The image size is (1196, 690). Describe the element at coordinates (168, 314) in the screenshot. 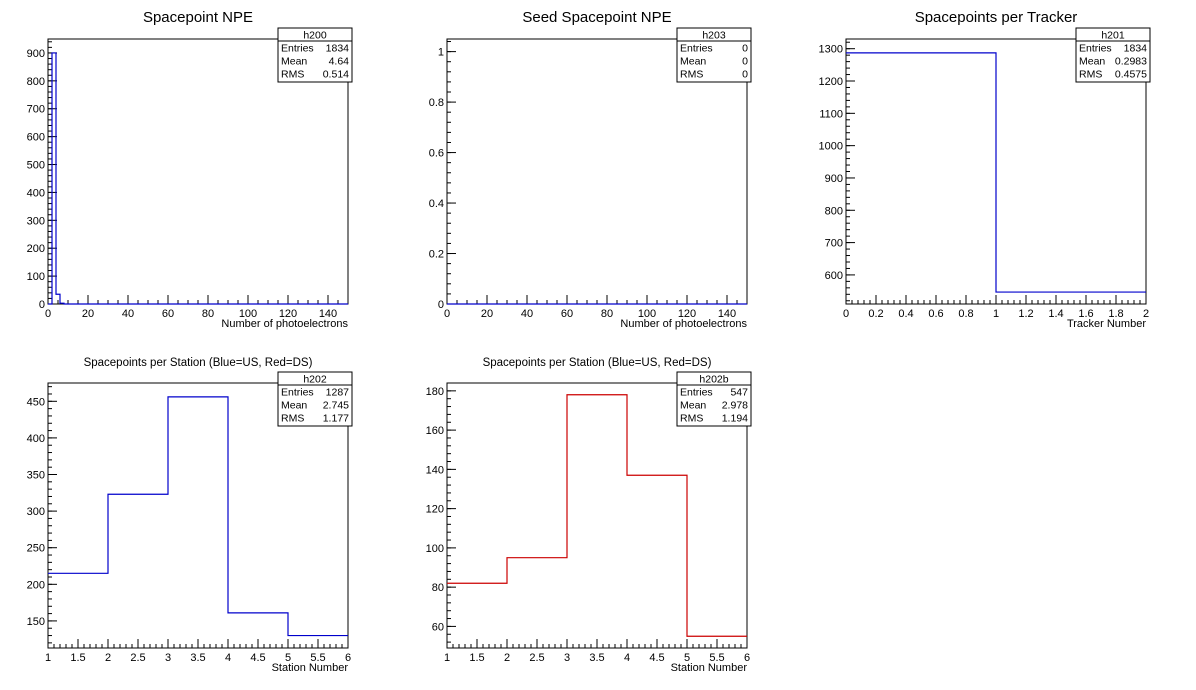

I see `x-tick-label: 60` at that location.